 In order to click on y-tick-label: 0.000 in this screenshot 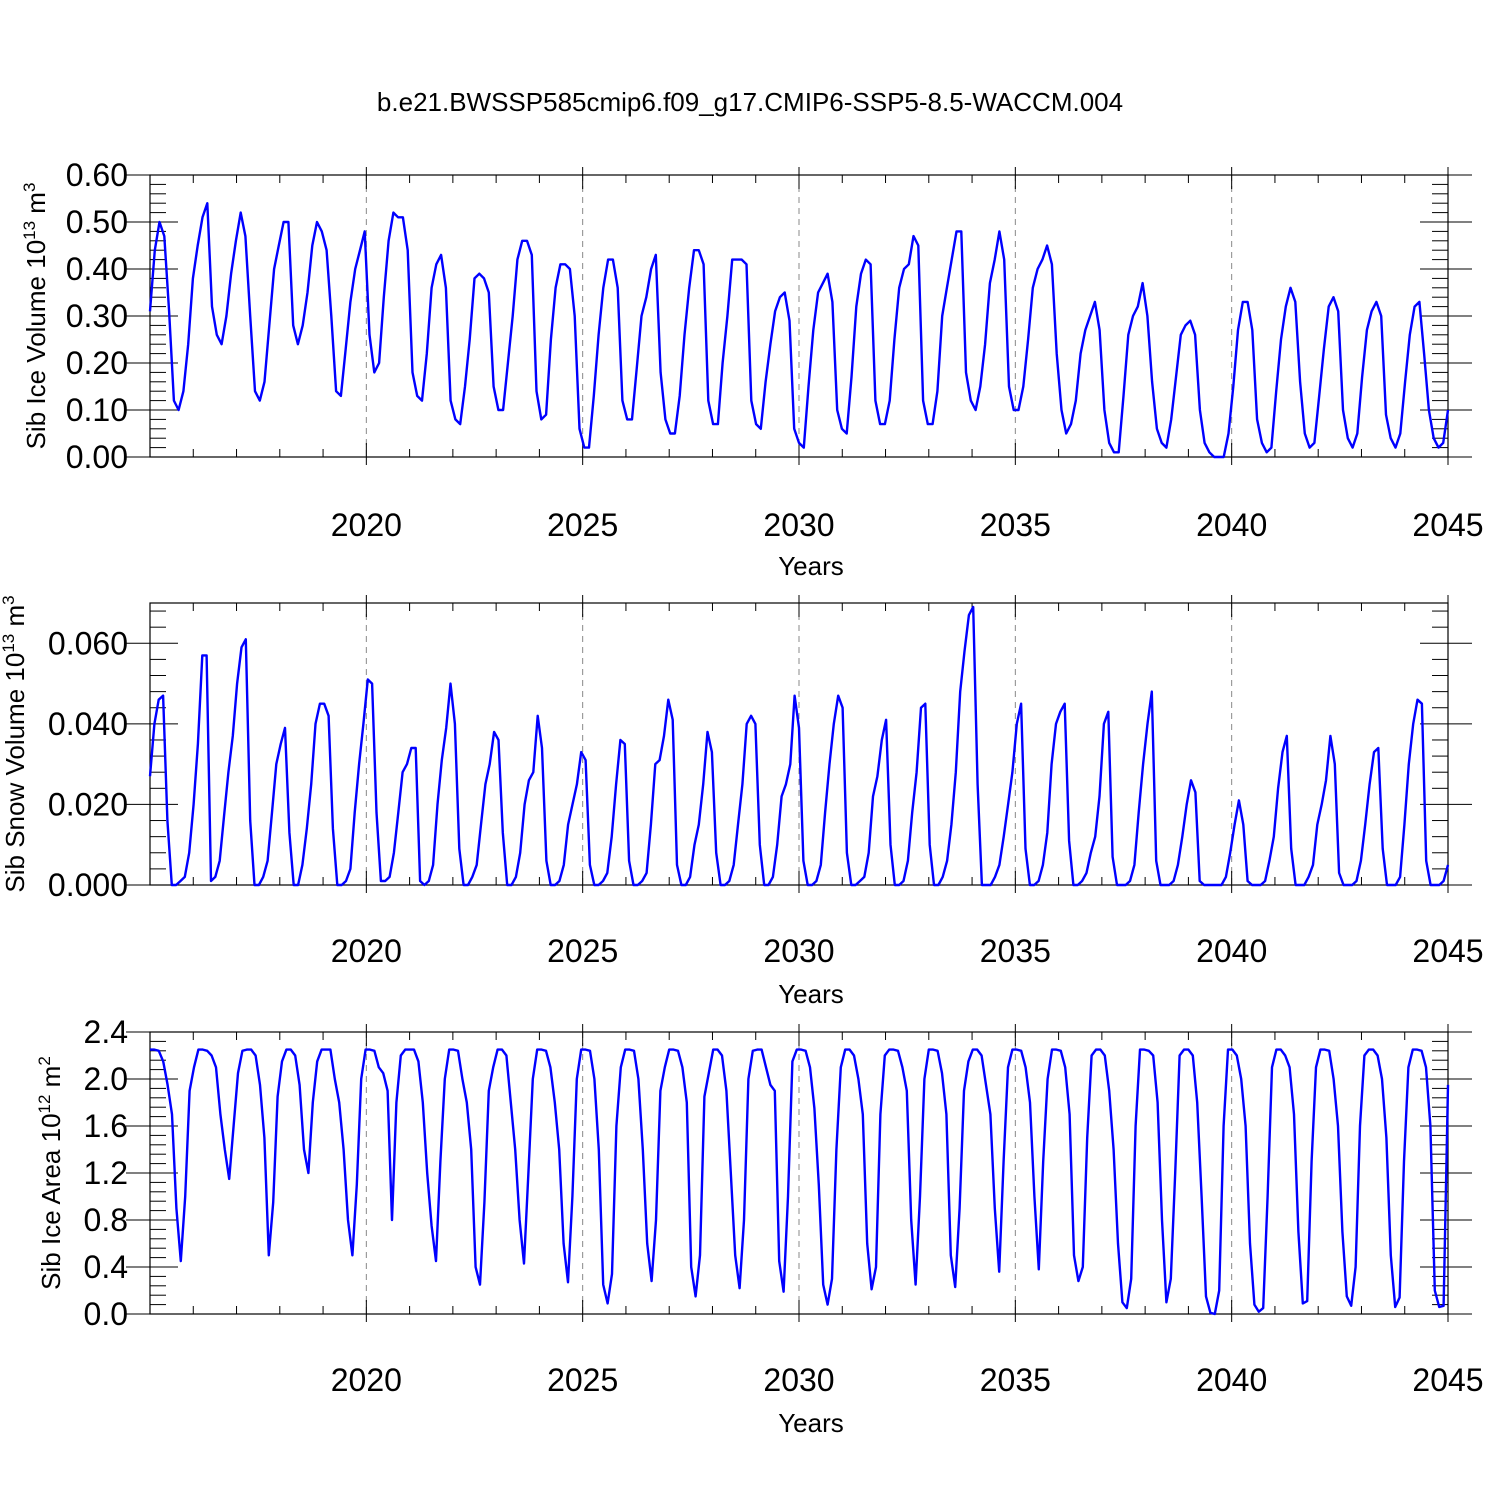, I will do `click(88, 885)`.